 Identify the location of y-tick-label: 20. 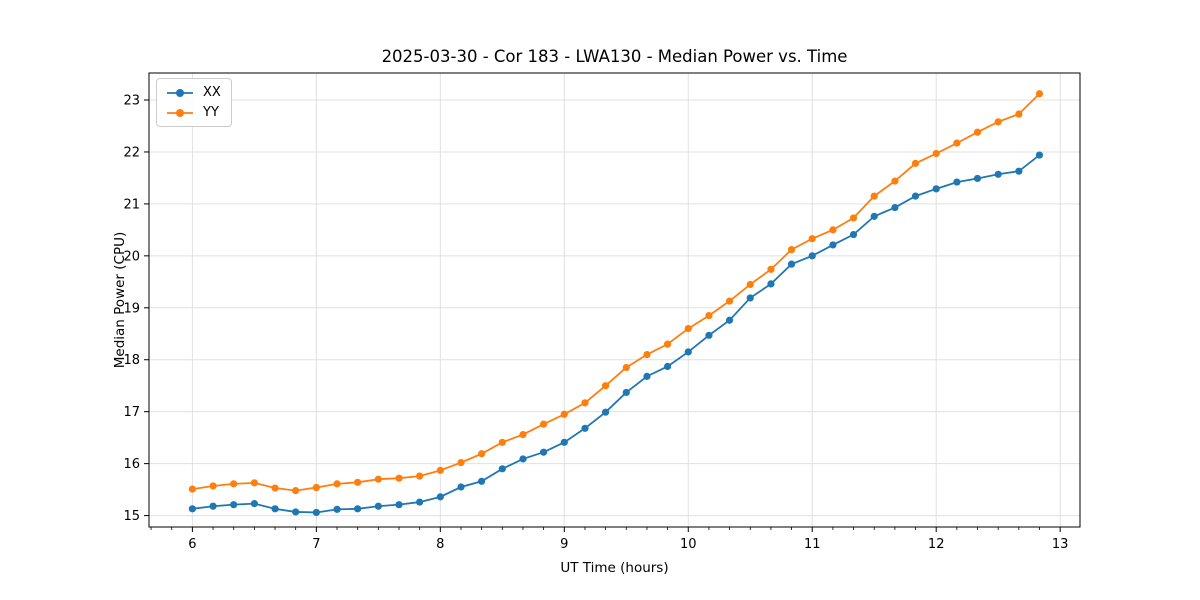
(131, 256).